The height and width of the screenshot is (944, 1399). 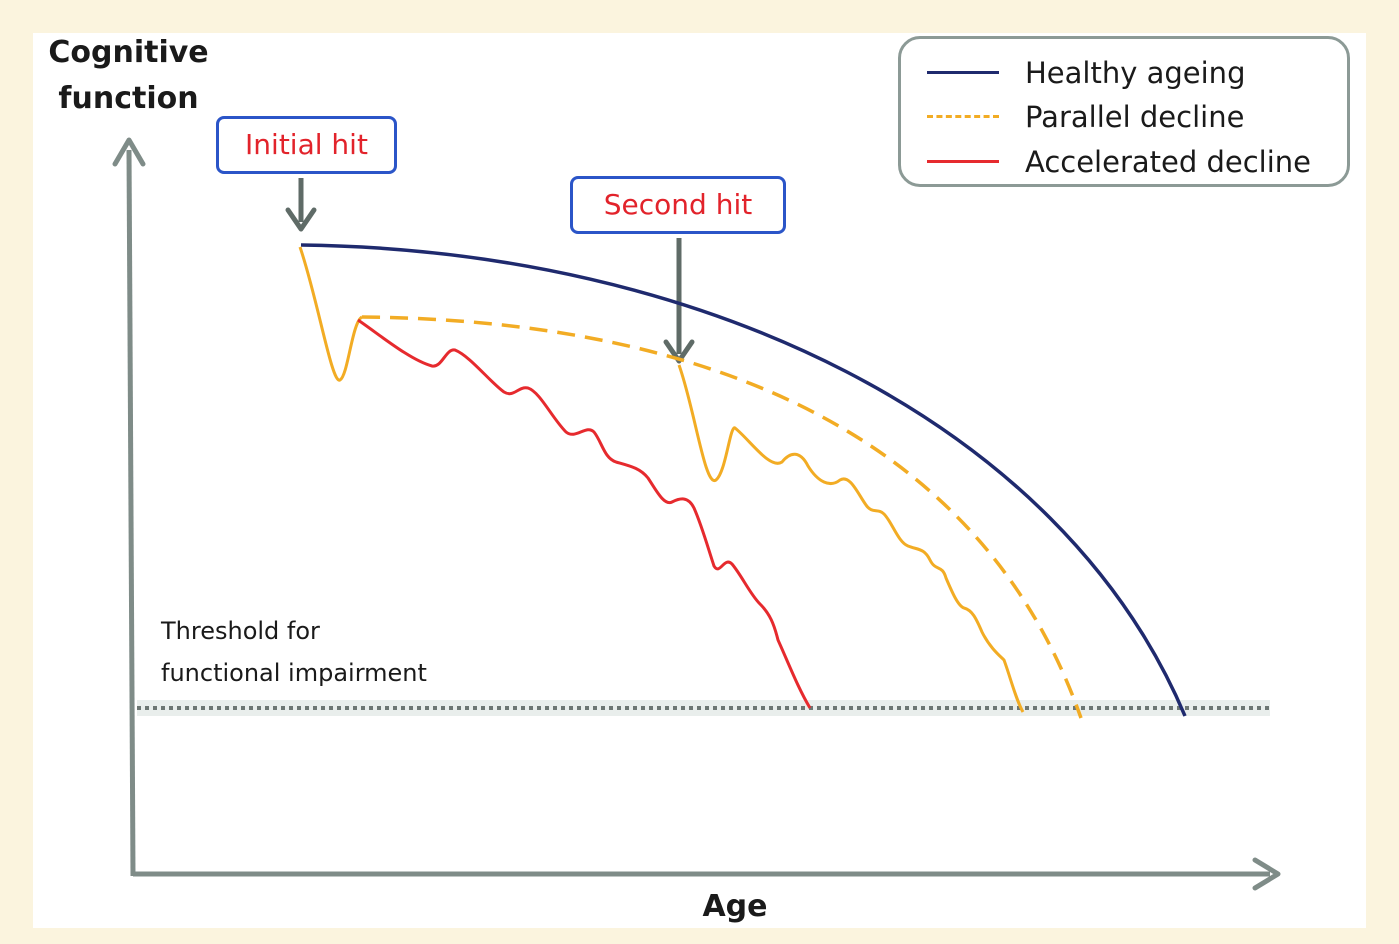 What do you see at coordinates (963, 161) in the screenshot?
I see `legend-swatch-accelerated-decline` at bounding box center [963, 161].